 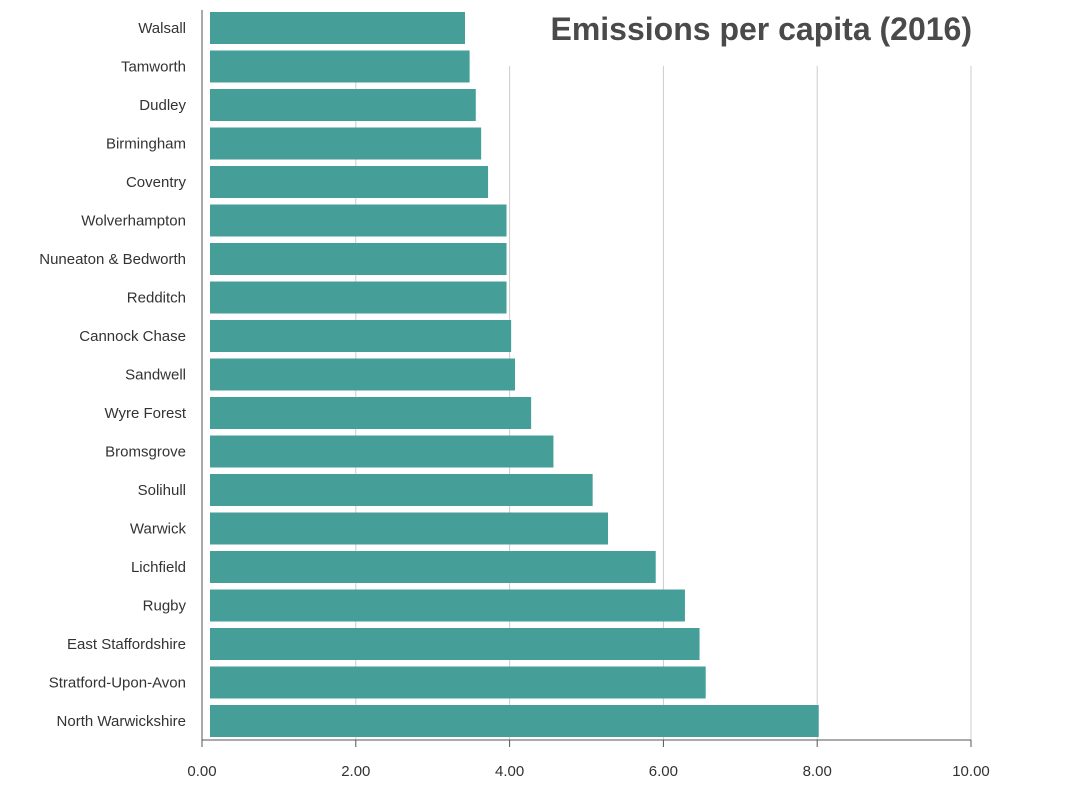 I want to click on category-label-16: East Staffordshire, so click(x=126, y=644).